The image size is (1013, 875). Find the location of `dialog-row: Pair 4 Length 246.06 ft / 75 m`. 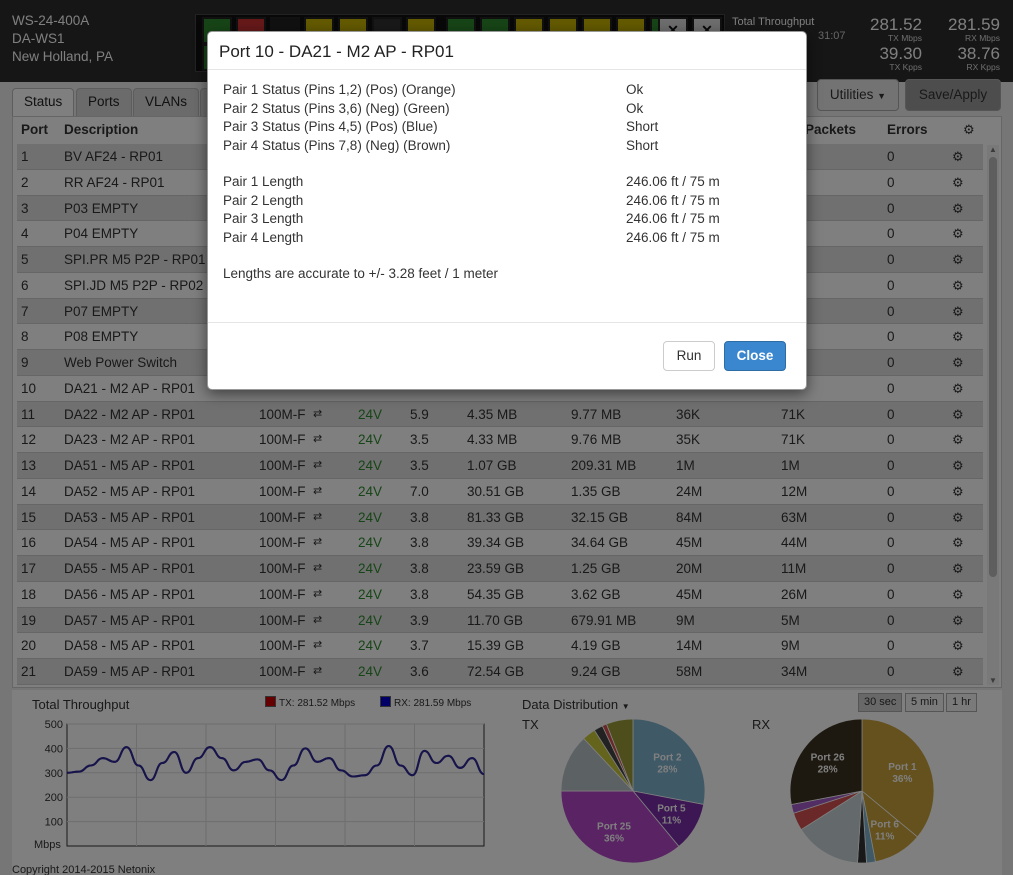

dialog-row: Pair 4 Length 246.06 ft / 75 m is located at coordinates (507, 239).